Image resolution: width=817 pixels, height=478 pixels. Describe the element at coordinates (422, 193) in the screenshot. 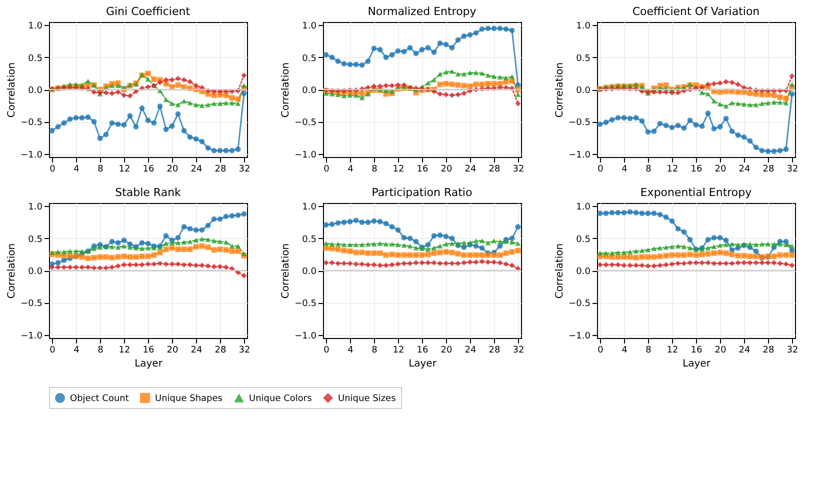

I see `chart-title: Participation Ratio` at that location.